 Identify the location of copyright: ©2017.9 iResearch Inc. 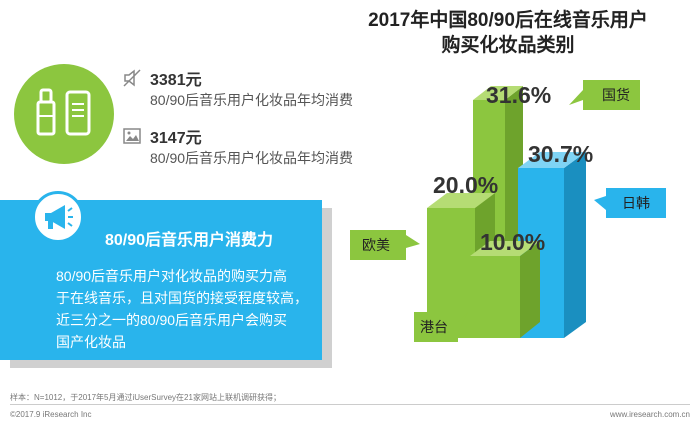
(51, 414).